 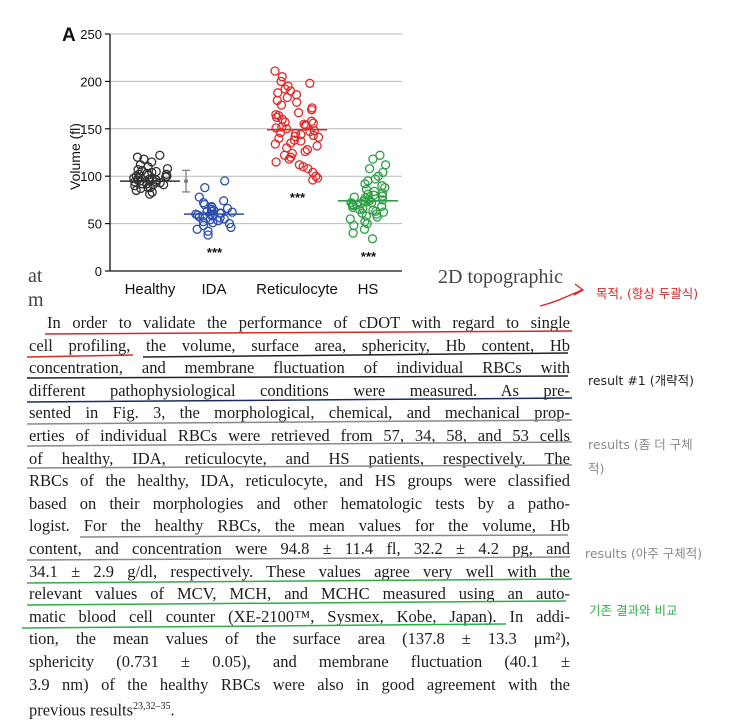 What do you see at coordinates (368, 289) in the screenshot?
I see `x-tick-label: HS` at bounding box center [368, 289].